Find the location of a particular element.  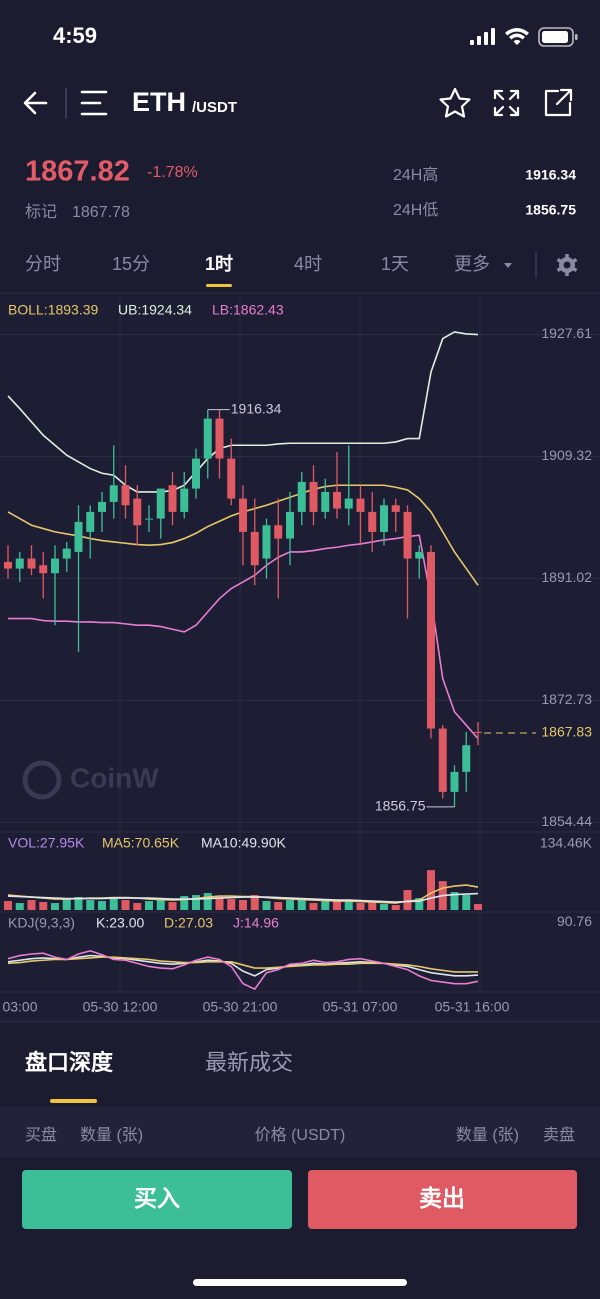

buy-button is located at coordinates (157, 1199).